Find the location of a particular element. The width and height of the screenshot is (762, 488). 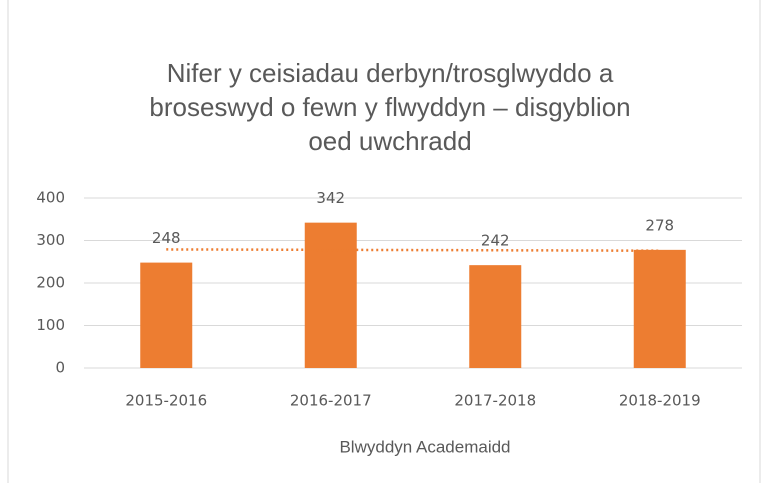

data-label: 248 is located at coordinates (166, 238).